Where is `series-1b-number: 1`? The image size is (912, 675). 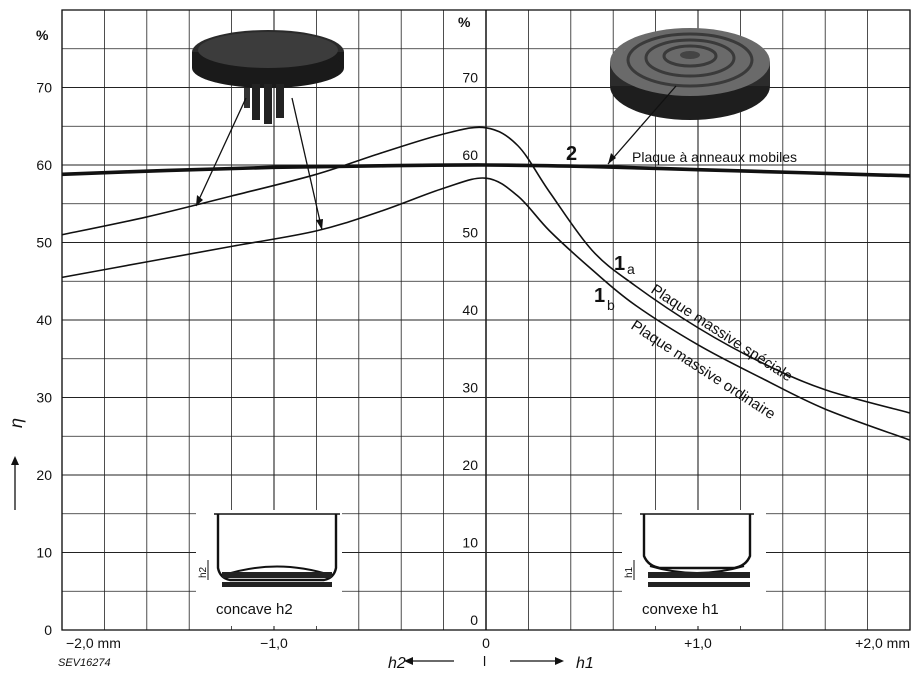 series-1b-number: 1 is located at coordinates (599, 296).